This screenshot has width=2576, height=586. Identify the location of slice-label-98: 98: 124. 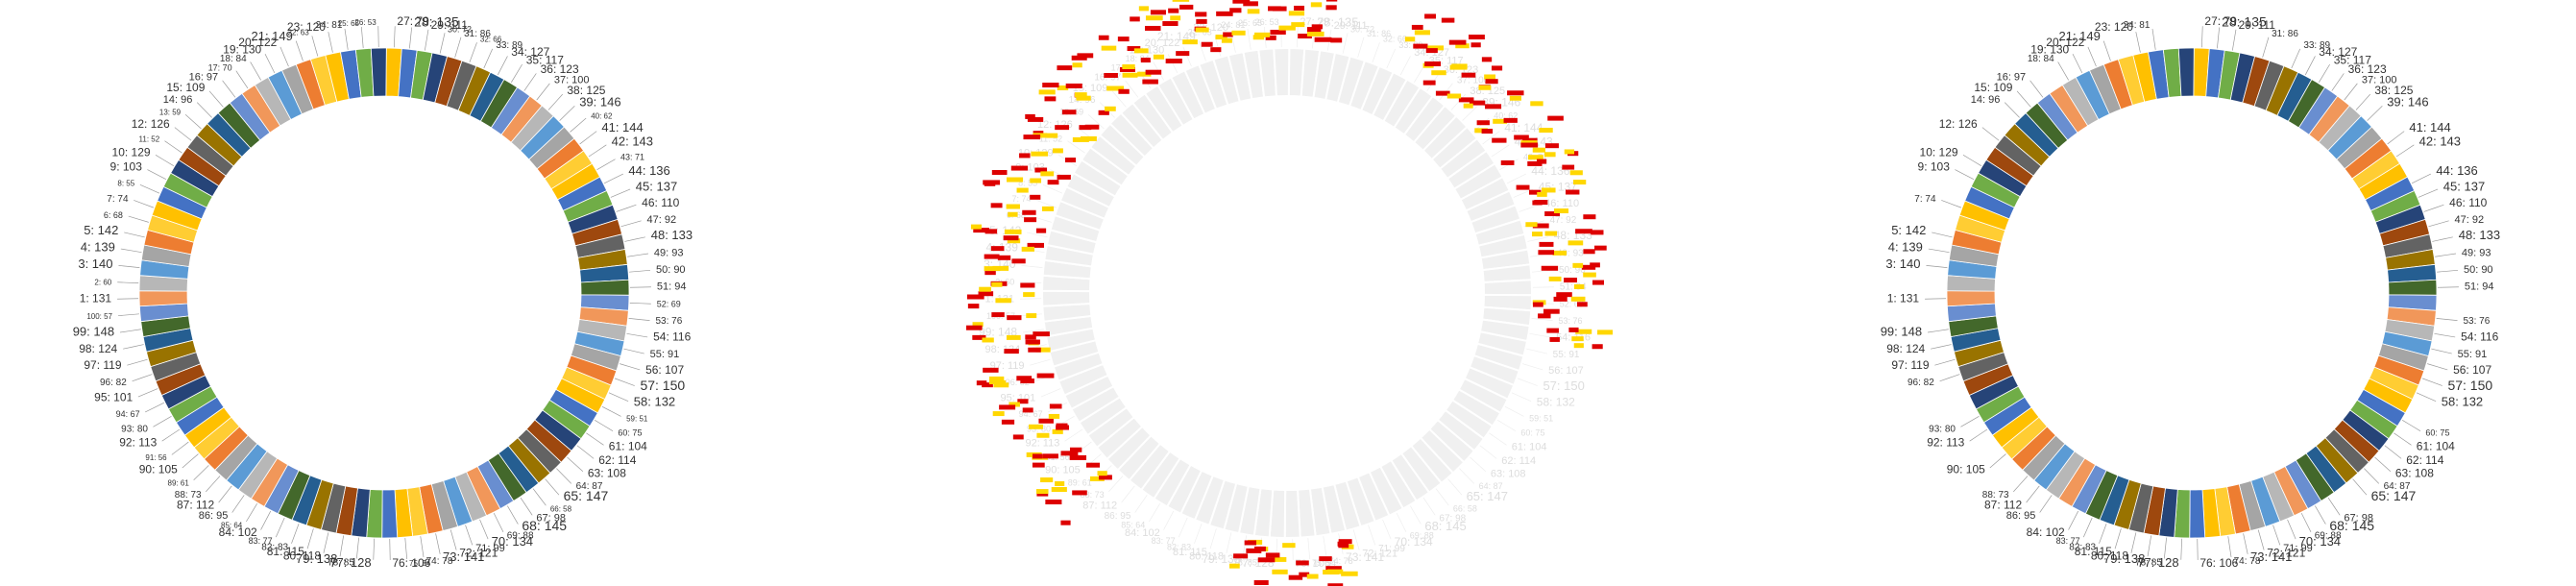
(1906, 348).